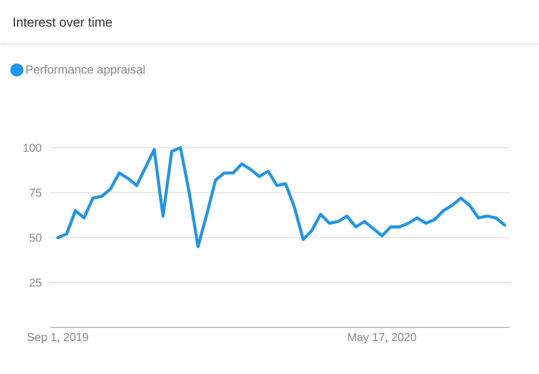 The height and width of the screenshot is (374, 539). Describe the element at coordinates (382, 338) in the screenshot. I see `x-tick-label: May 17, 2020` at that location.